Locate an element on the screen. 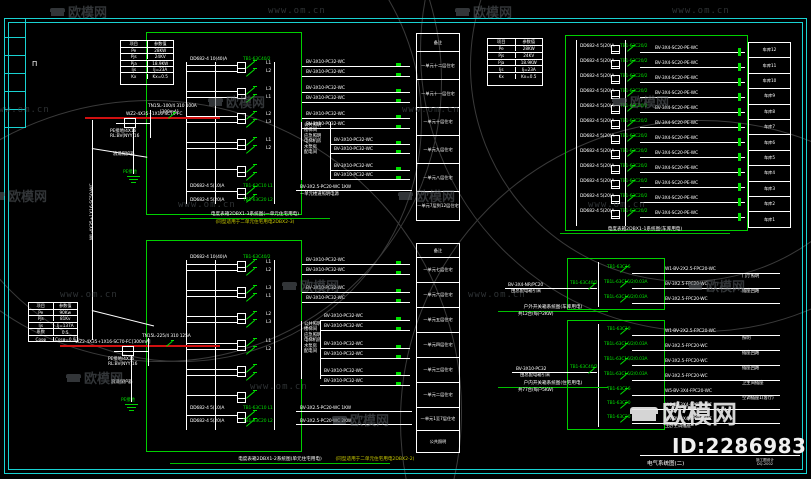 The width and height of the screenshot is (811, 479). panel-1-aux-feeder-1: BV-3X2.5-PC20-WC 1KW is located at coordinates (325, 187).